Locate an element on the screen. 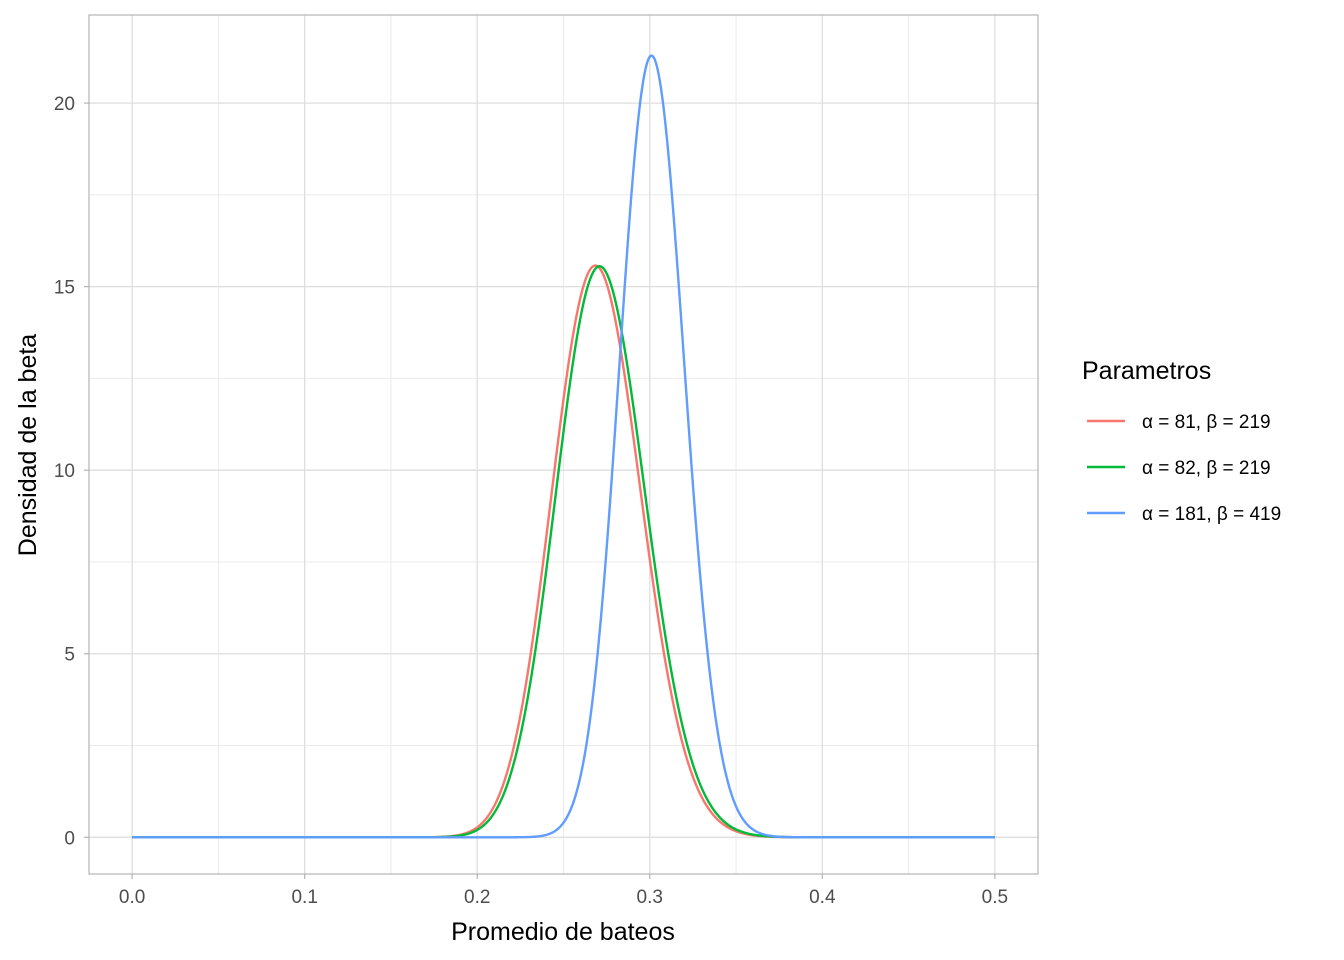 The image size is (1344, 960). x-tick-label: 0.0 is located at coordinates (132, 897).